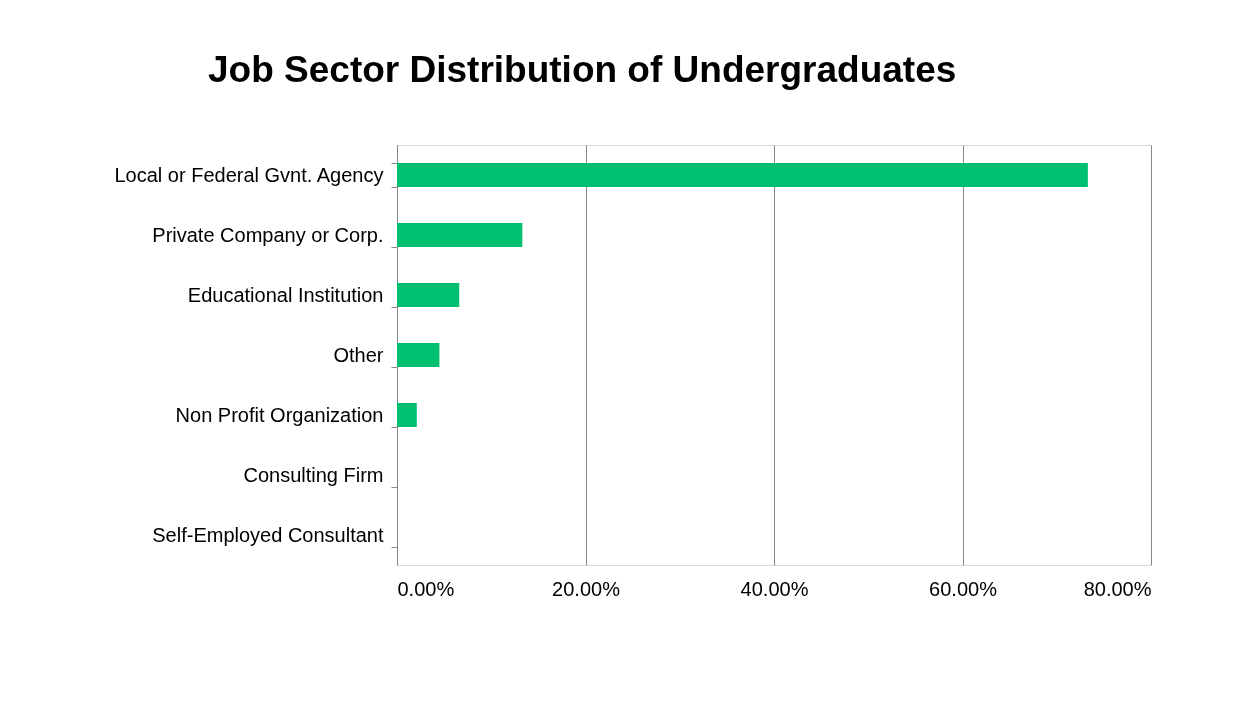 The width and height of the screenshot is (1259, 705). Describe the element at coordinates (582, 69) in the screenshot. I see `chart-title: Job Sector Distribution of Undergraduates` at that location.